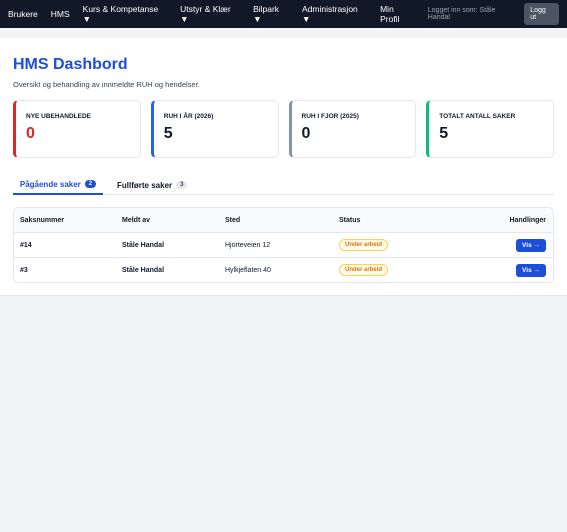  Describe the element at coordinates (248, 270) in the screenshot. I see `location: Hylkjeflaten 40` at that location.